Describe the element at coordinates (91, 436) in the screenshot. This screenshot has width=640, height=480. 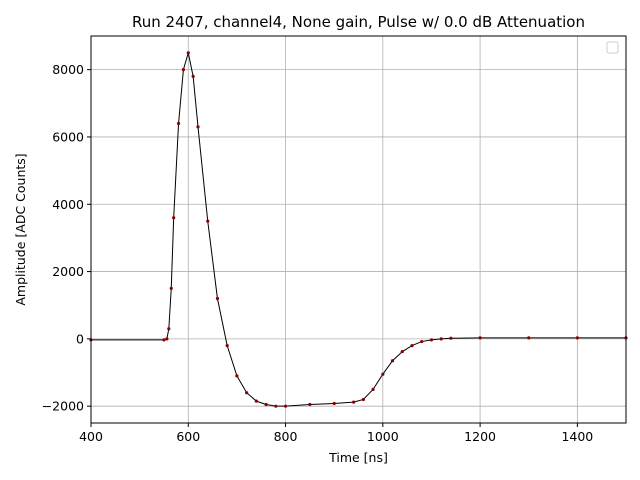
I see `x-tick-label: 400` at that location.